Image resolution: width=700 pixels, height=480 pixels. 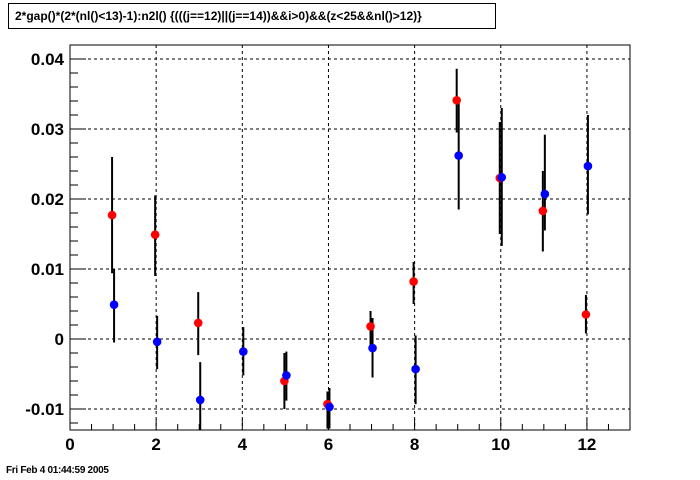 What do you see at coordinates (414, 444) in the screenshot?
I see `x-tick-label: 8` at bounding box center [414, 444].